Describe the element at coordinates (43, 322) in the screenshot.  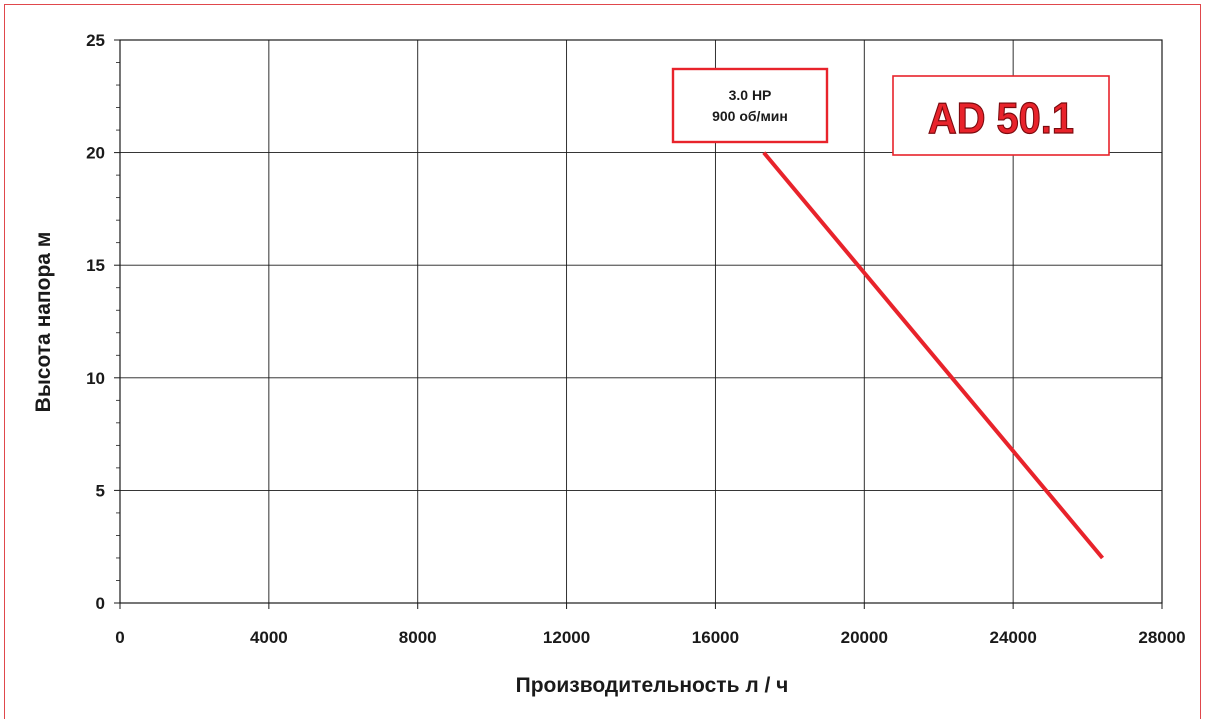
I see `y-axis-title: Высота напора м` at that location.